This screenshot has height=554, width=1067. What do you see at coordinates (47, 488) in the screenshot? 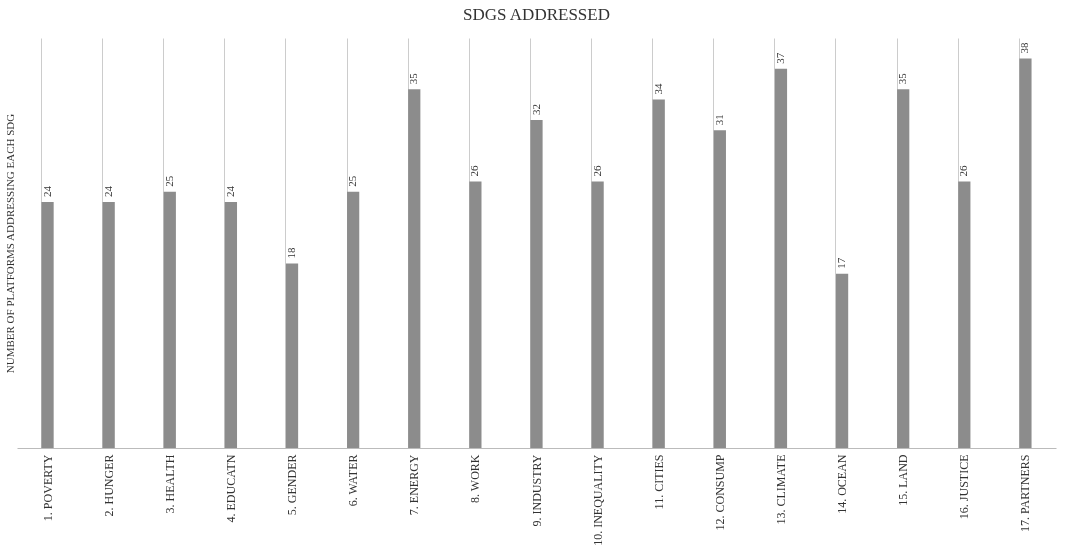
I see `x-tick-label: 1. POVERTY` at bounding box center [47, 488].